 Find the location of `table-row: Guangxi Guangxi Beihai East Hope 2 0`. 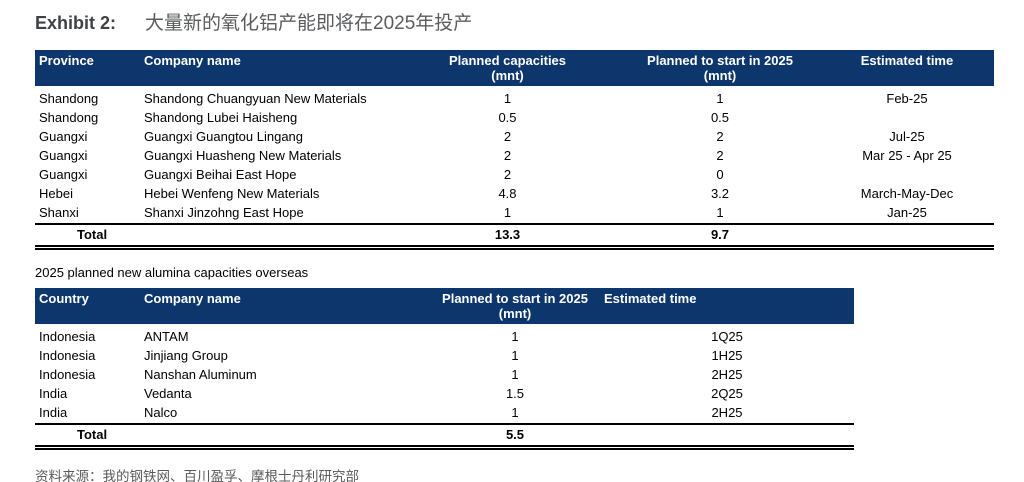

table-row: Guangxi Guangxi Beihai East Hope 2 0 is located at coordinates (514, 175).